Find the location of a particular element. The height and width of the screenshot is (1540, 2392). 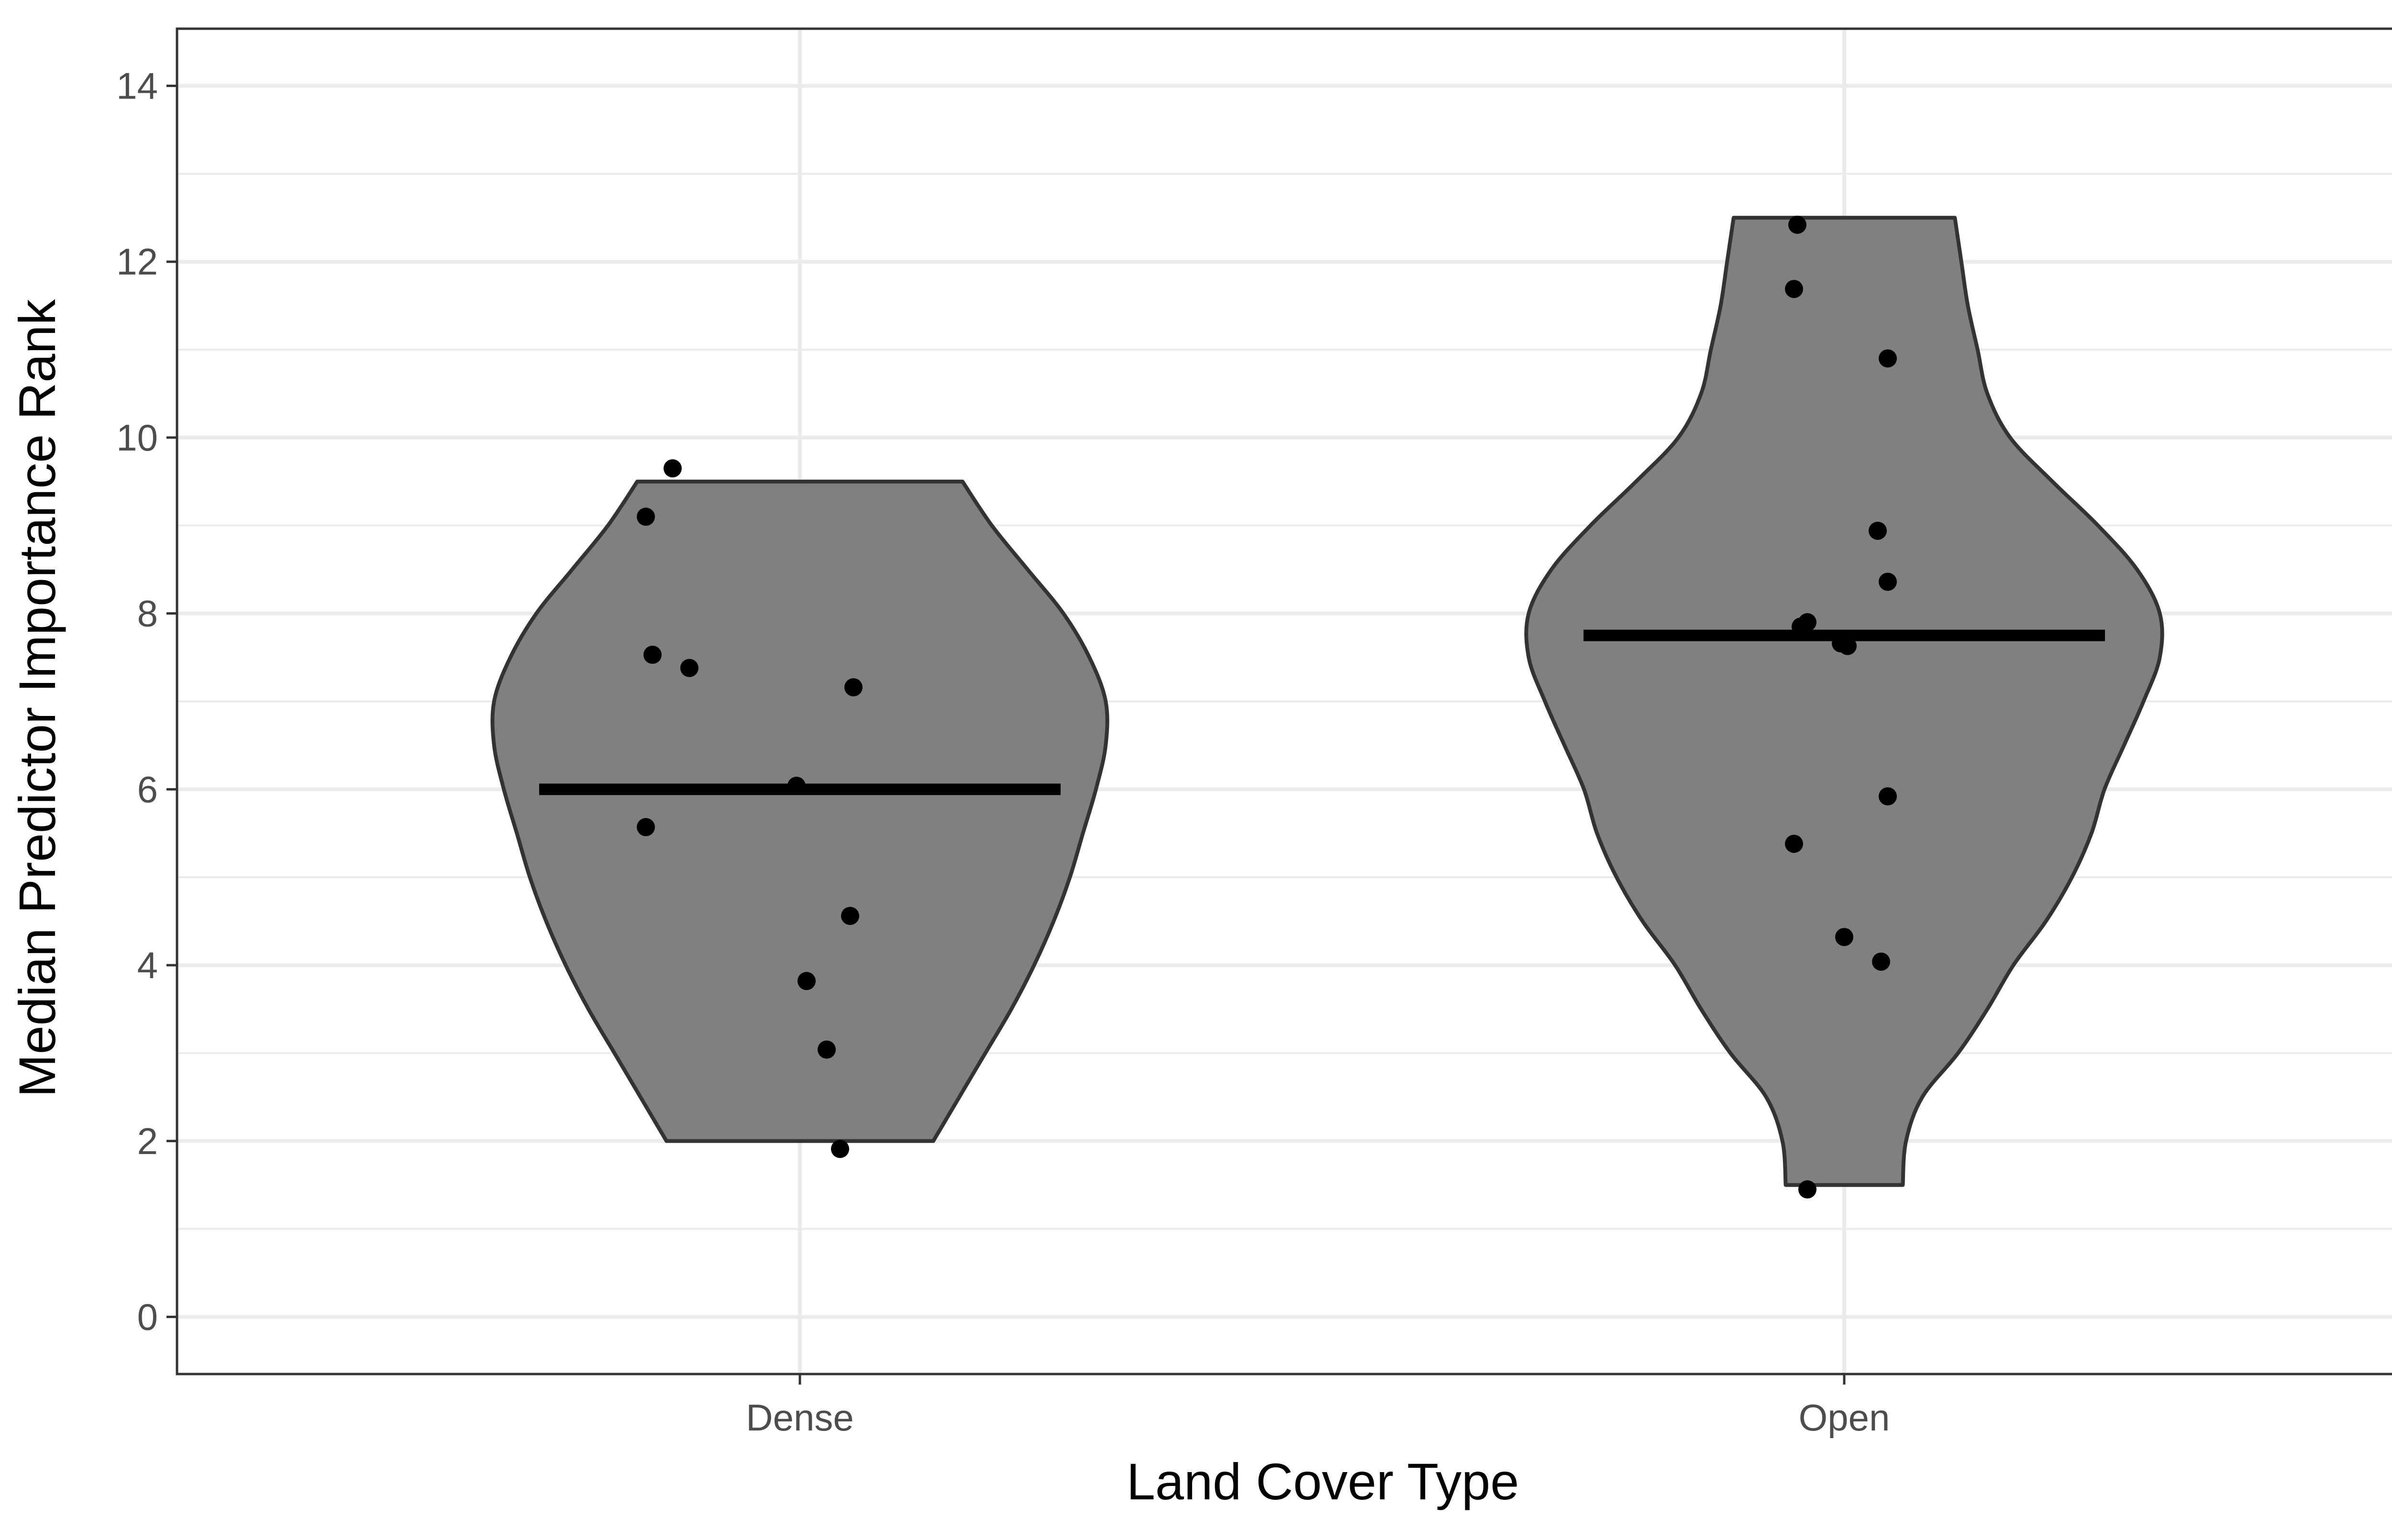

y-tick-label: 4 is located at coordinates (147, 965).